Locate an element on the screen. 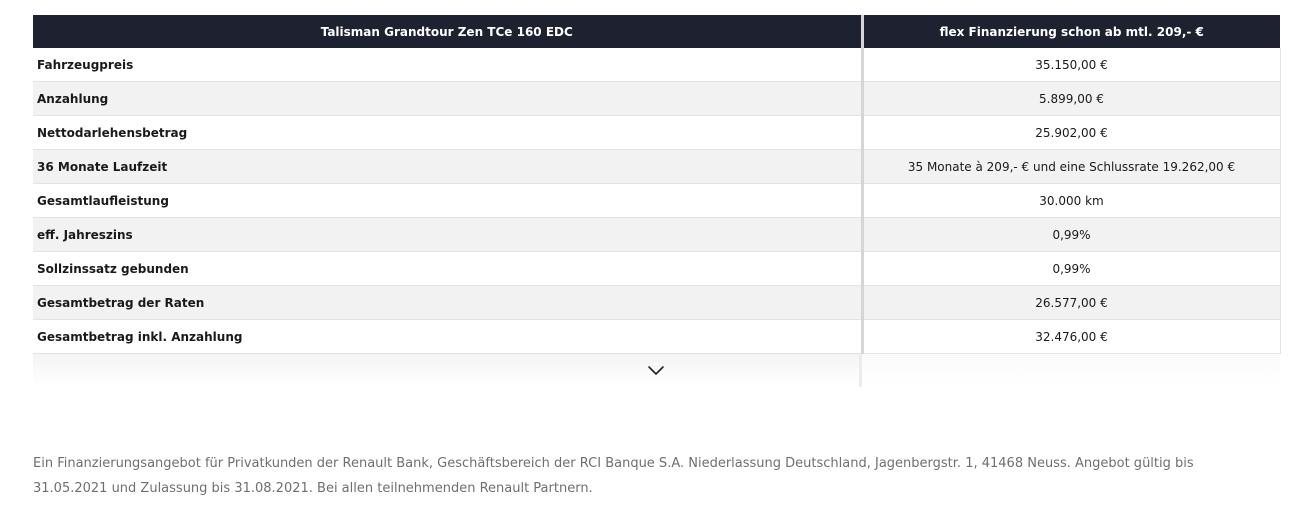 This screenshot has height=509, width=1310. row-label: Gesamtbetrag inkl. Anzahlung is located at coordinates (448, 336).